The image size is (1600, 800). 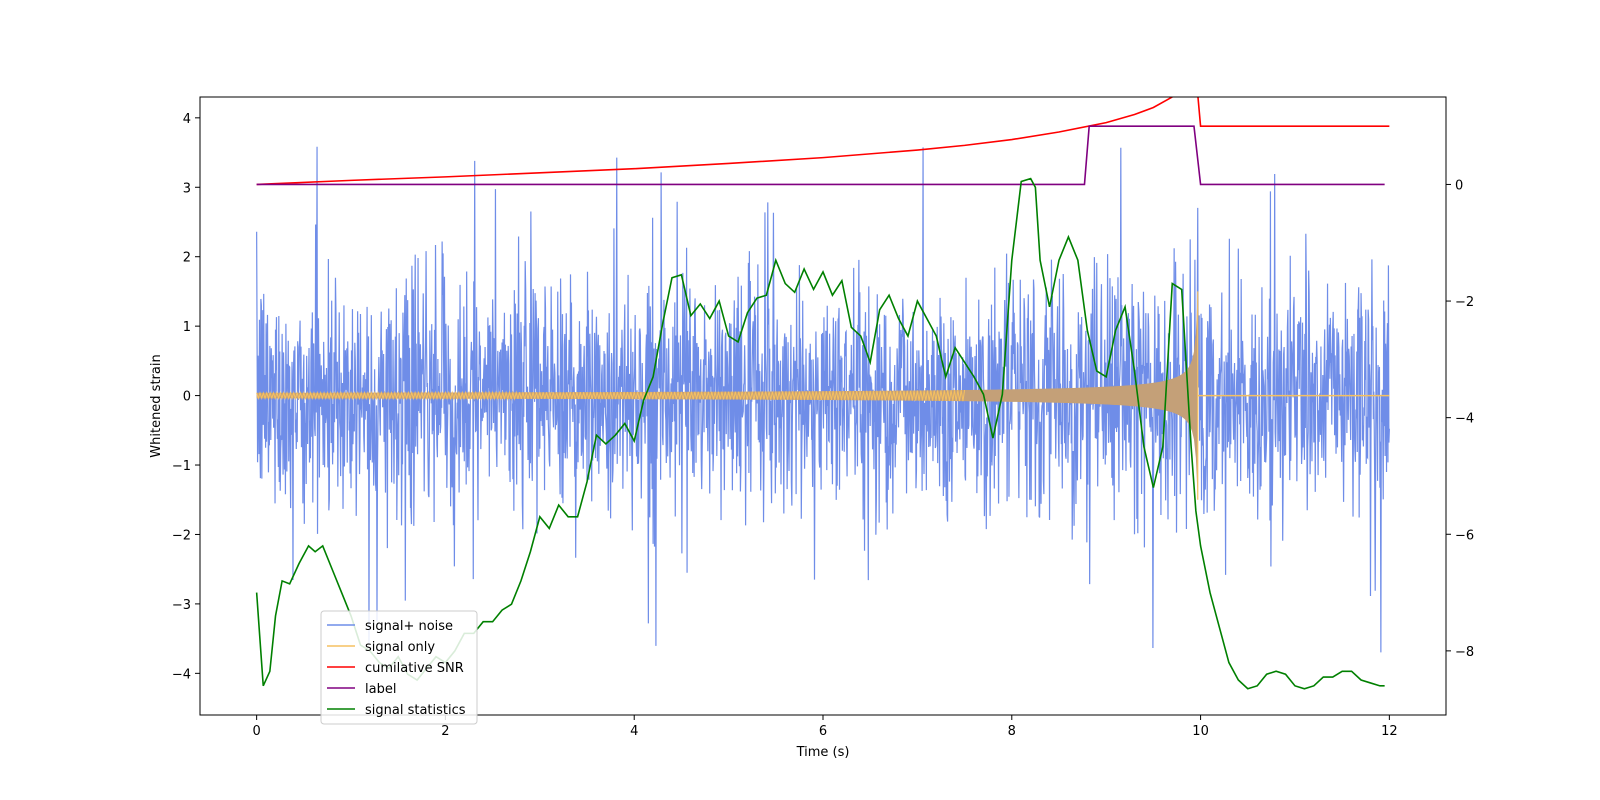 What do you see at coordinates (181, 605) in the screenshot?
I see `y-tick-label-1: −3` at bounding box center [181, 605].